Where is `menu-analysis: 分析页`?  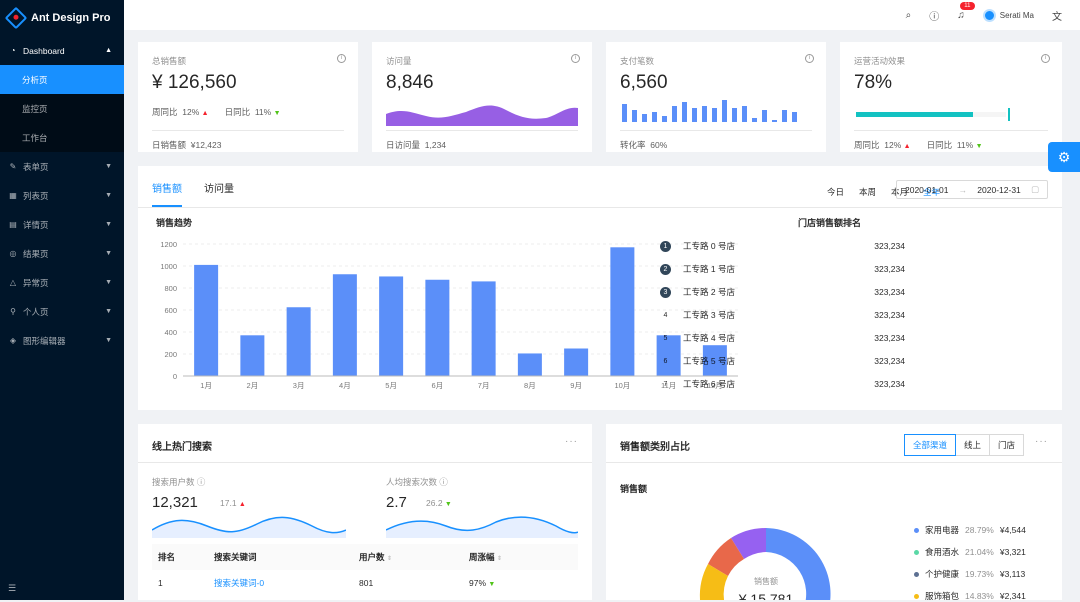 menu-analysis: 分析页 is located at coordinates (62, 79).